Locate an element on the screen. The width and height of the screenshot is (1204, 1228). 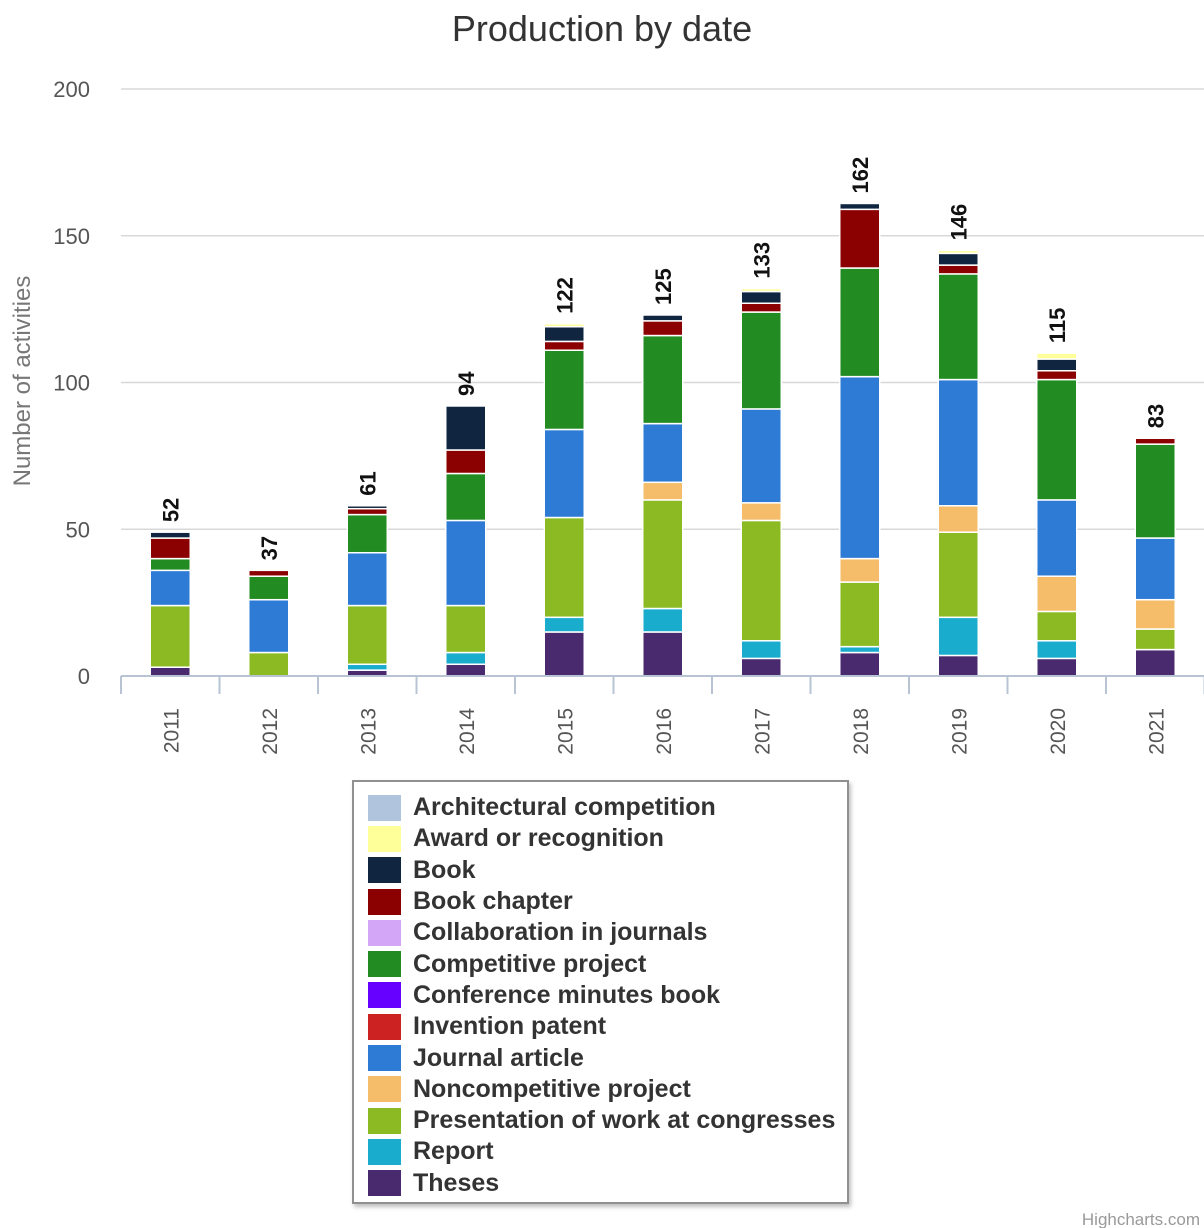
x-tick-label: 2015 is located at coordinates (565, 731).